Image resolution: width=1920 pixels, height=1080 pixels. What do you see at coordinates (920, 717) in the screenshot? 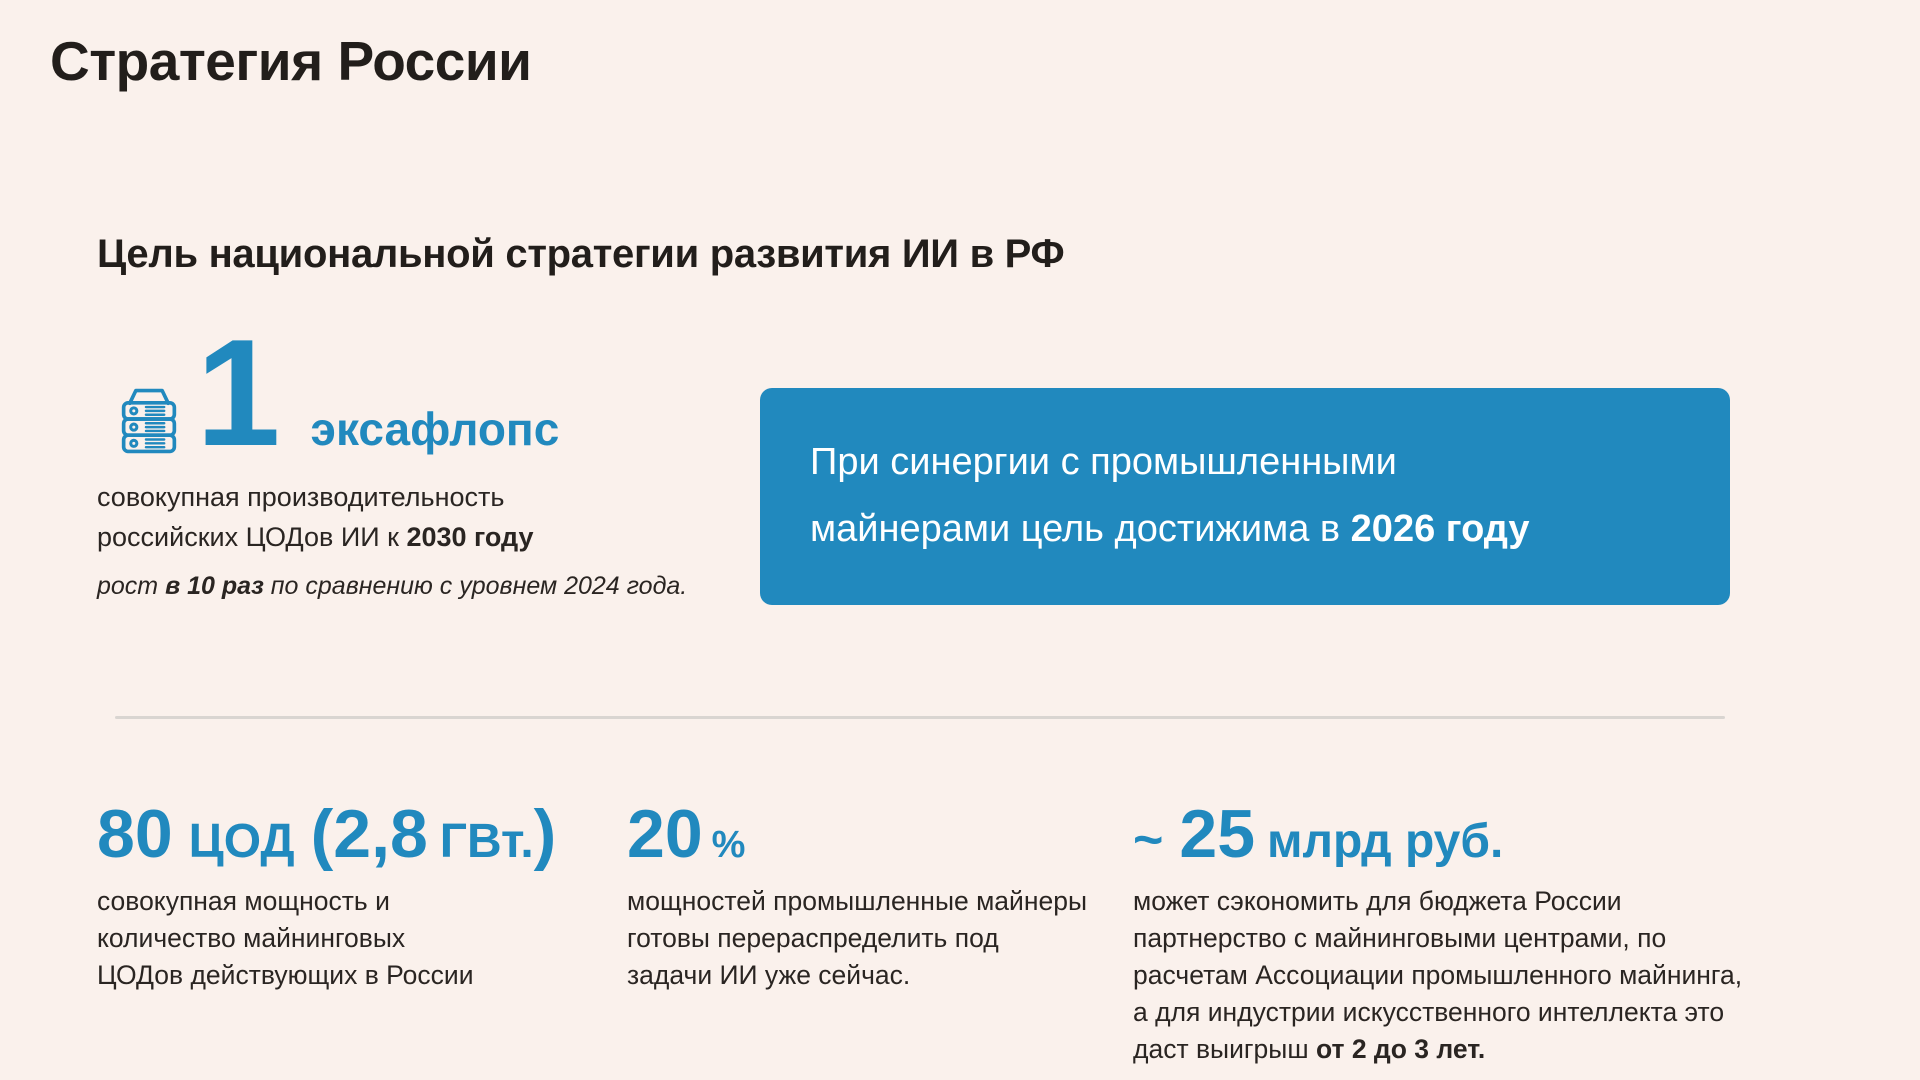
I see `section-divider` at bounding box center [920, 717].